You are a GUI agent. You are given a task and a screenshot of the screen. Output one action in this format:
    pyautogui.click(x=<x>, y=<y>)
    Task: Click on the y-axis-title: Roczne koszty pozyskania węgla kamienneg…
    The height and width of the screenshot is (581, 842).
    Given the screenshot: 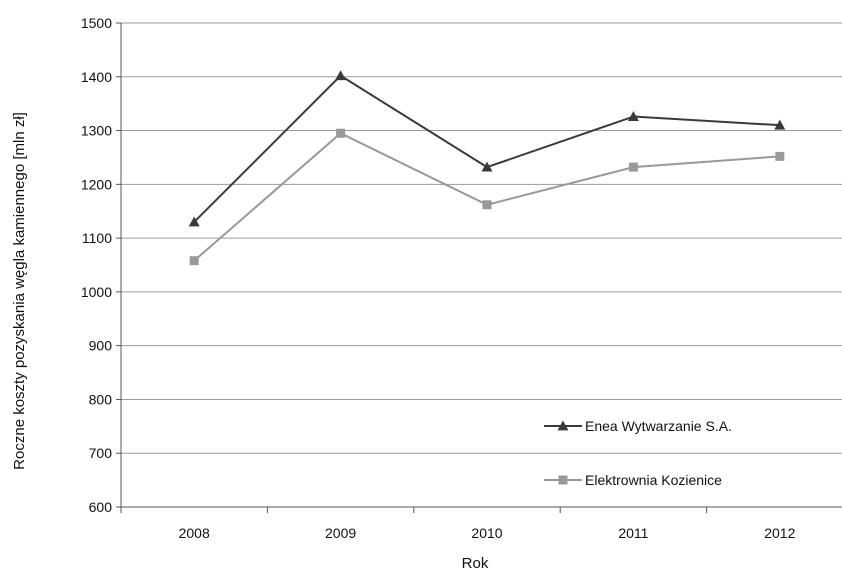 What is the action you would take?
    pyautogui.click(x=19, y=291)
    